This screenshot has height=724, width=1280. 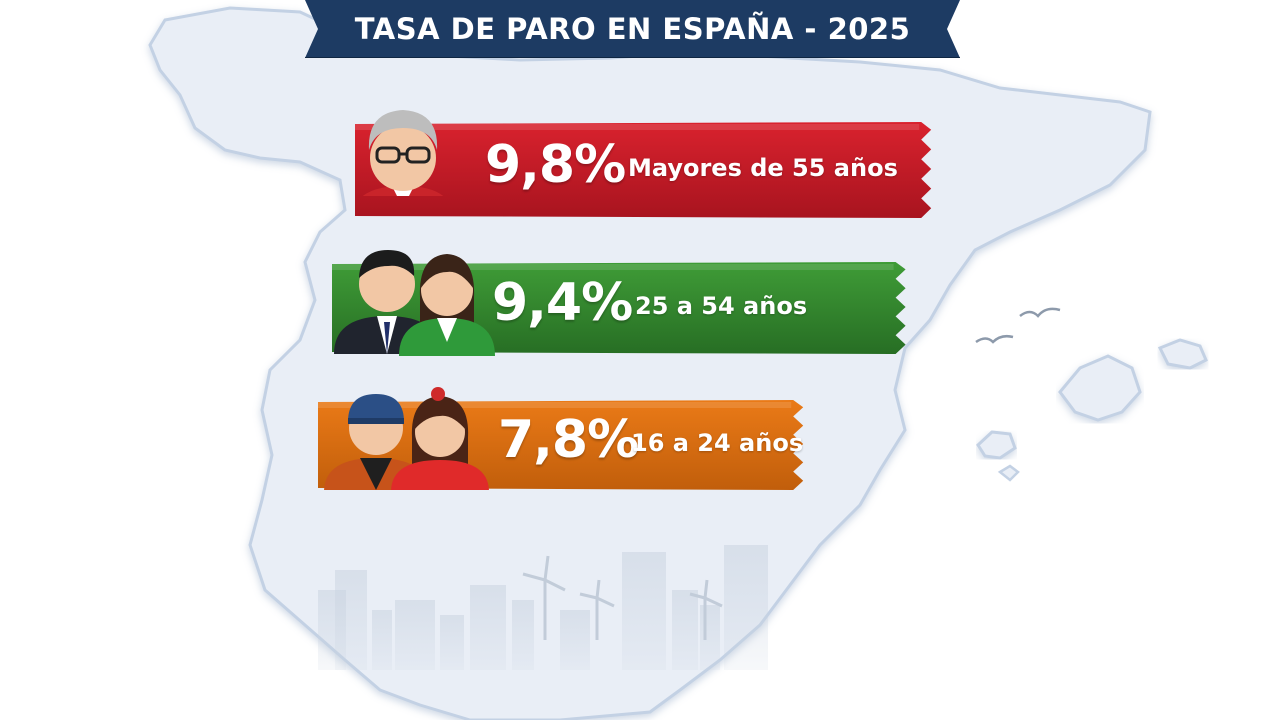 I want to click on young-couple-icon, so click(x=406, y=438).